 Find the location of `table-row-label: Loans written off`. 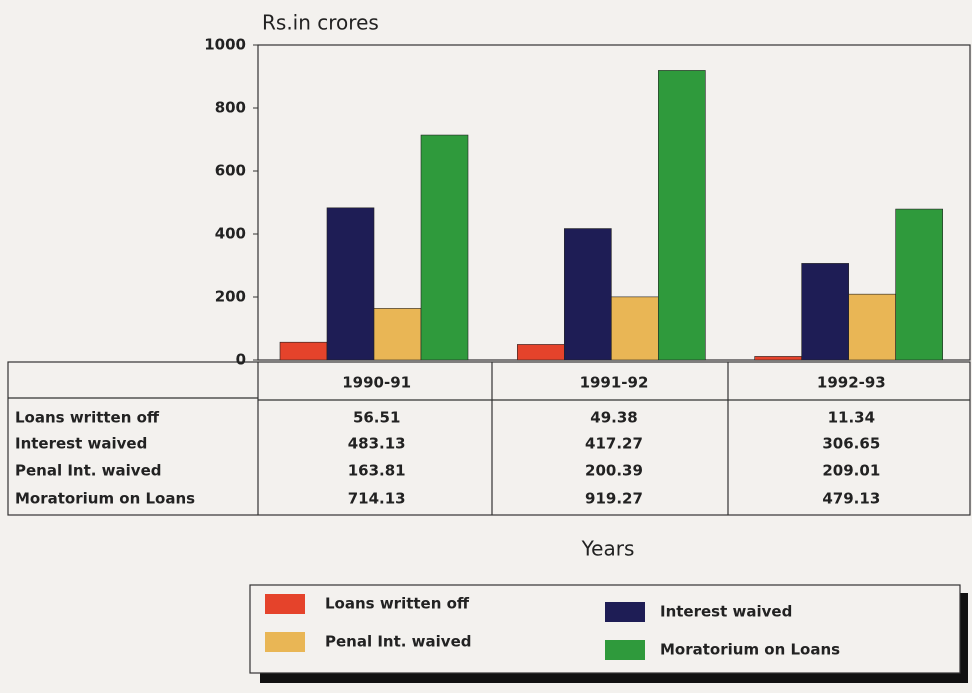

table-row-label: Loans written off is located at coordinates (87, 418).